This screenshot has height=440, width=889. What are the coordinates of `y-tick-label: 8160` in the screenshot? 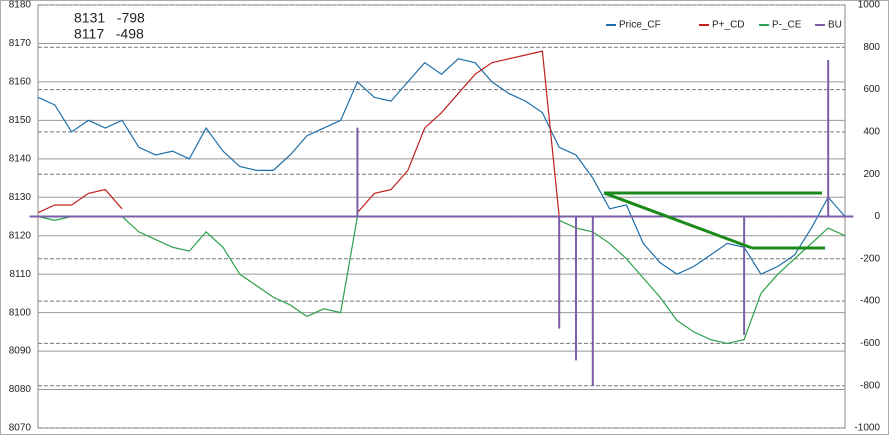 It's located at (20, 82).